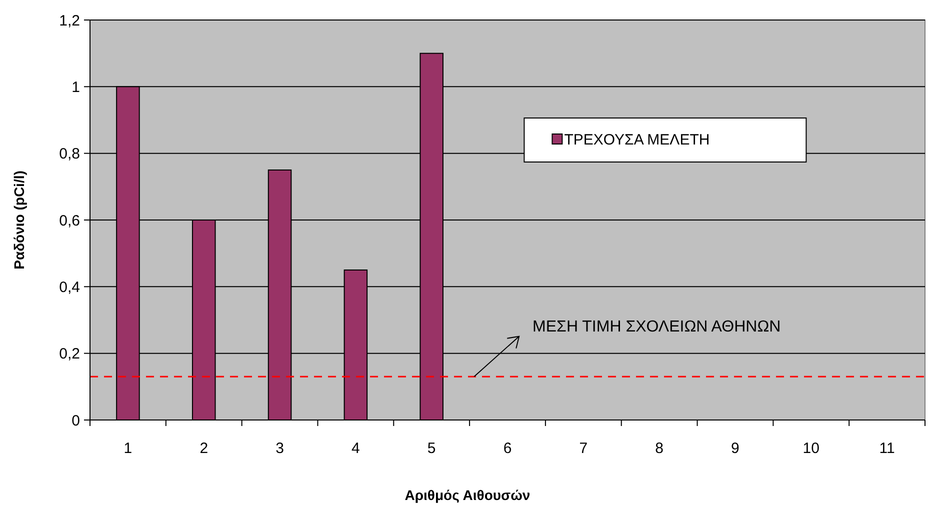 The image size is (929, 507). Describe the element at coordinates (280, 448) in the screenshot. I see `x-tick-label: 3` at that location.